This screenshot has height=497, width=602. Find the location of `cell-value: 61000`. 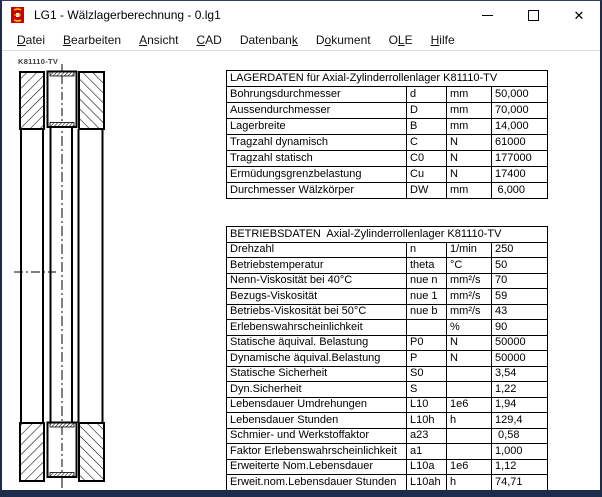

cell-value: 61000 is located at coordinates (519, 142).